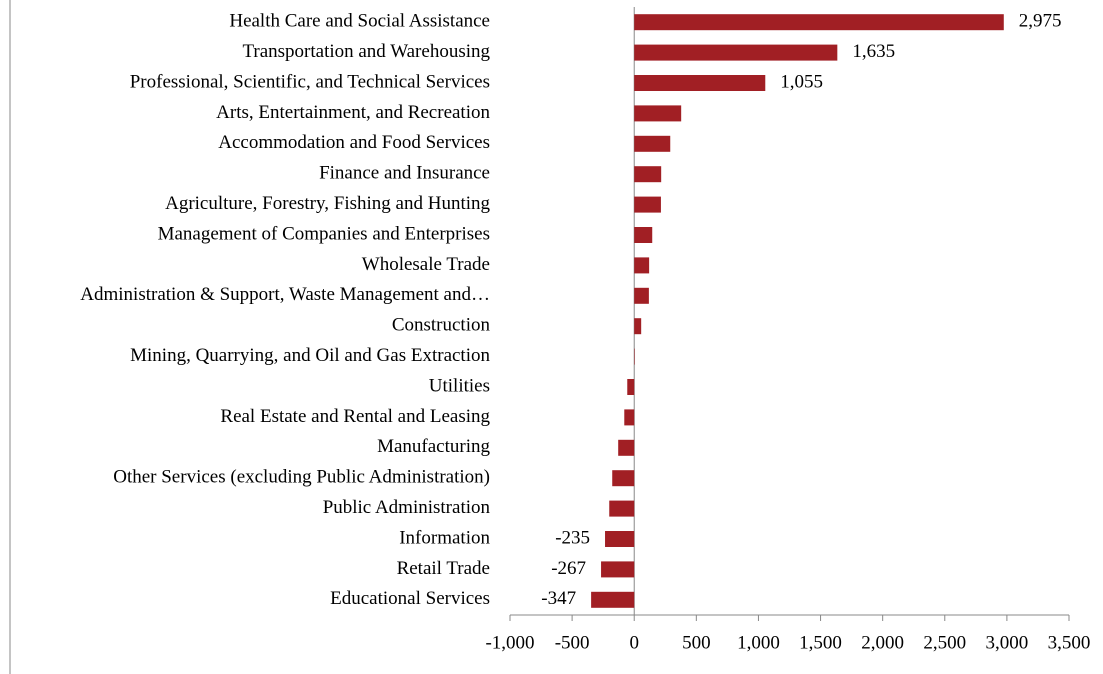  Describe the element at coordinates (443, 568) in the screenshot. I see `category-label: Retail Trade` at that location.